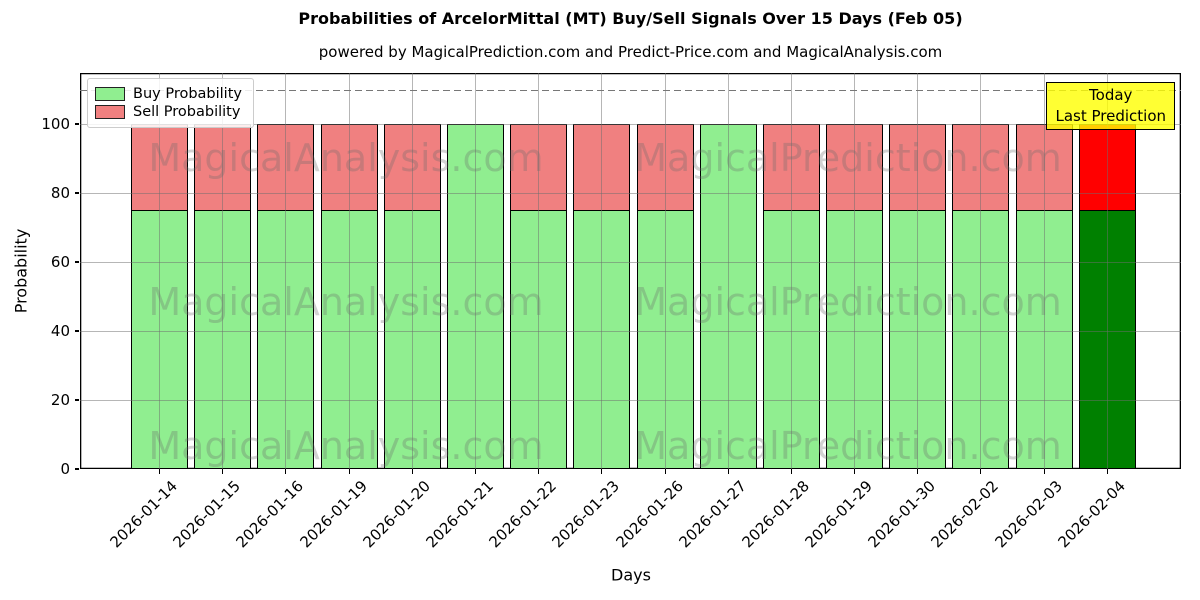 The width and height of the screenshot is (1200, 600). What do you see at coordinates (776, 514) in the screenshot?
I see `x-tick-label-2026-01-28: 2026-01-28` at bounding box center [776, 514].